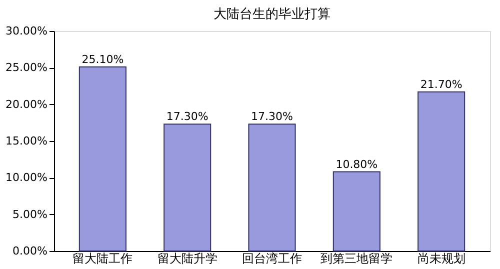  Describe the element at coordinates (103, 59) in the screenshot. I see `data-label: 25.10%` at that location.